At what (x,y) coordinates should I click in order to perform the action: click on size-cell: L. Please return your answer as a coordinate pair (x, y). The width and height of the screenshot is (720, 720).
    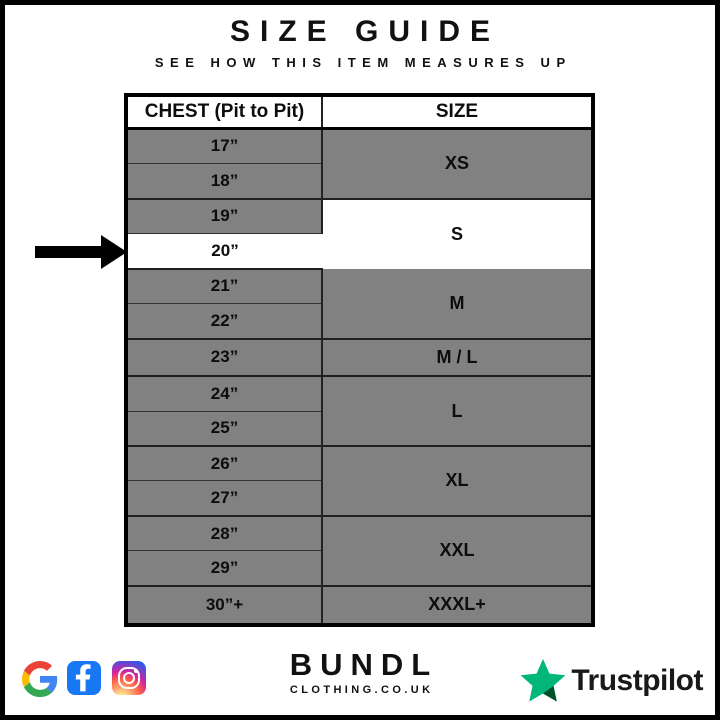
    Looking at the image, I should click on (457, 410).